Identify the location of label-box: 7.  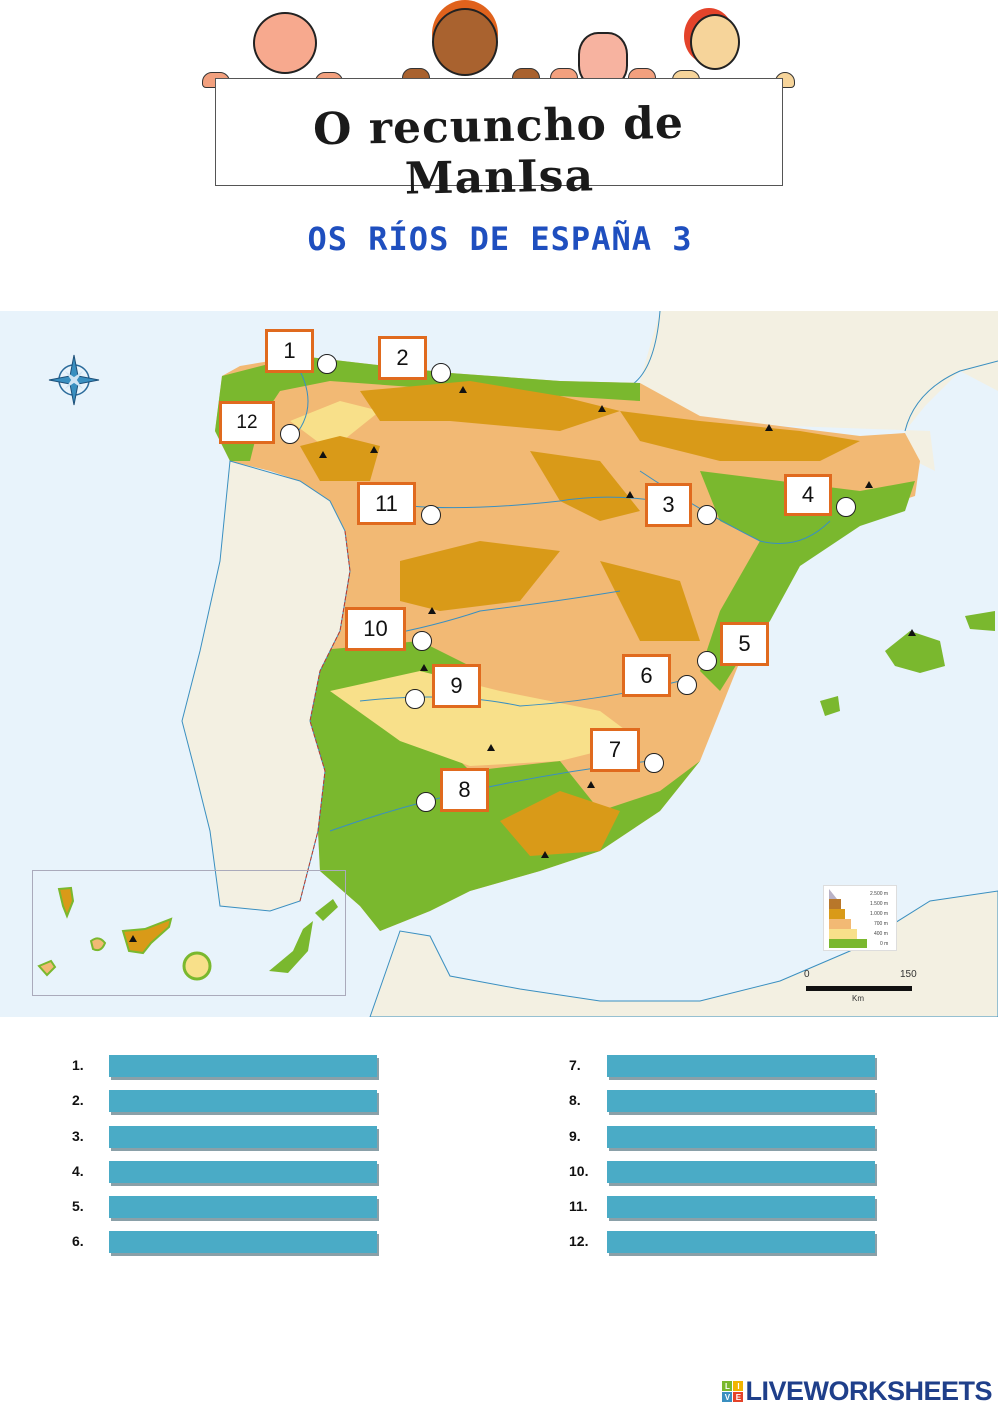
(615, 750).